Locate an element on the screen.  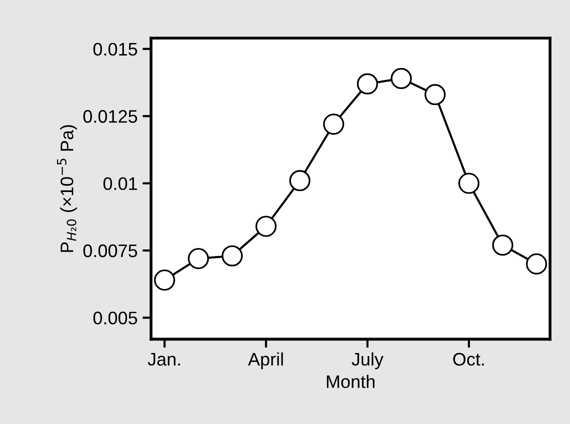
x-tick-label: April is located at coordinates (265, 361).